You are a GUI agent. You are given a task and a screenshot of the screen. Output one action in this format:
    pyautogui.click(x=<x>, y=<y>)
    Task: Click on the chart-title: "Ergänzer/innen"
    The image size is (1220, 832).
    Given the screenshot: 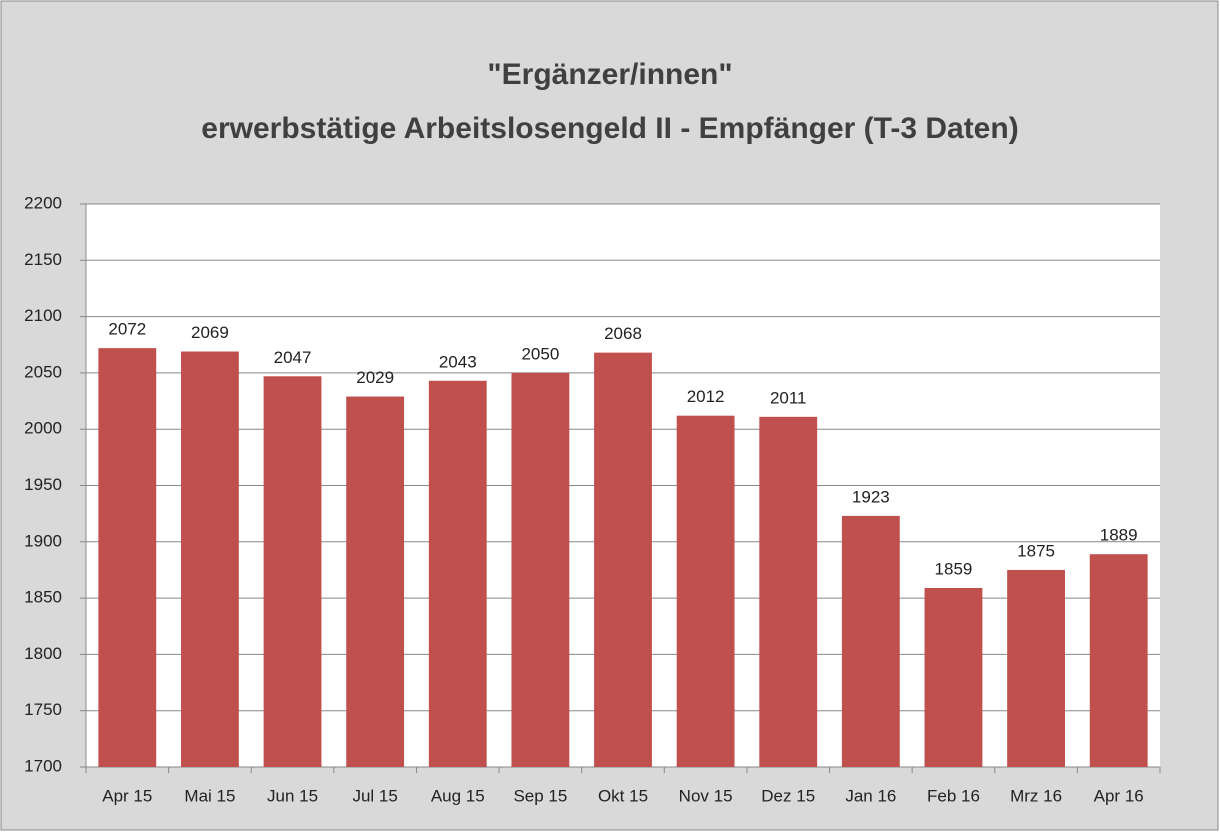 What is the action you would take?
    pyautogui.click(x=609, y=74)
    